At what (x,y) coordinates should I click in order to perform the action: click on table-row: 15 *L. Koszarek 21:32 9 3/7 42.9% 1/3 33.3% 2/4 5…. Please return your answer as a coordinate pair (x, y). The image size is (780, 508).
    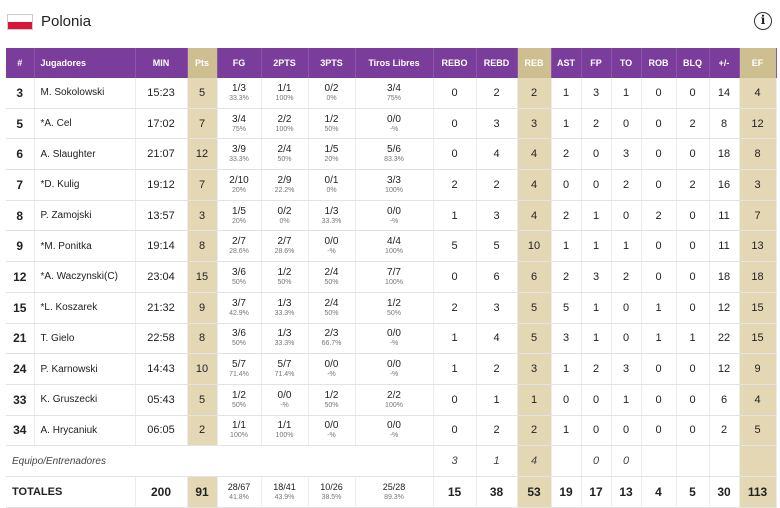
    Looking at the image, I should click on (391, 308).